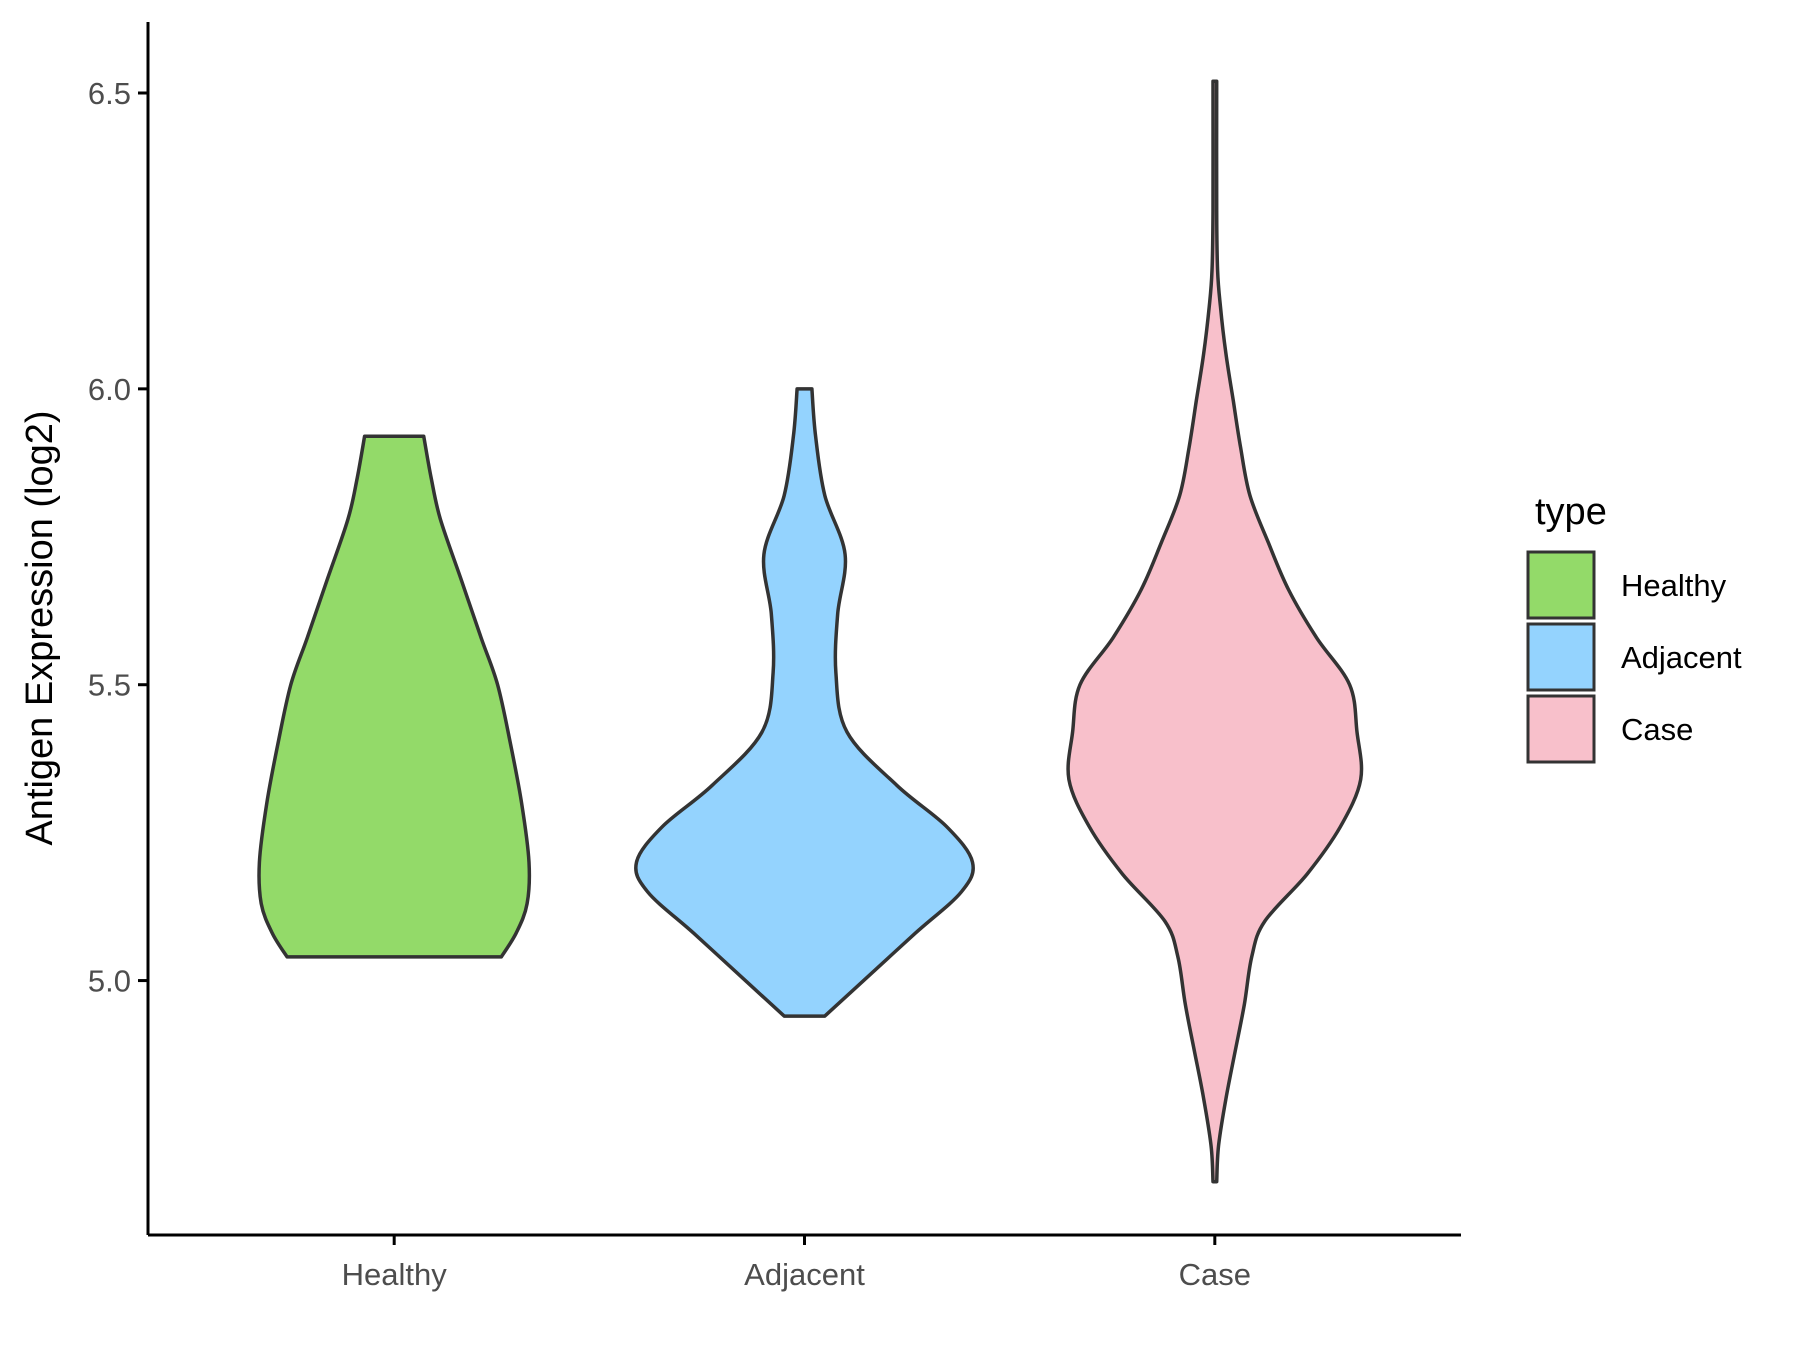  I want to click on legend-title: type, so click(1571, 512).